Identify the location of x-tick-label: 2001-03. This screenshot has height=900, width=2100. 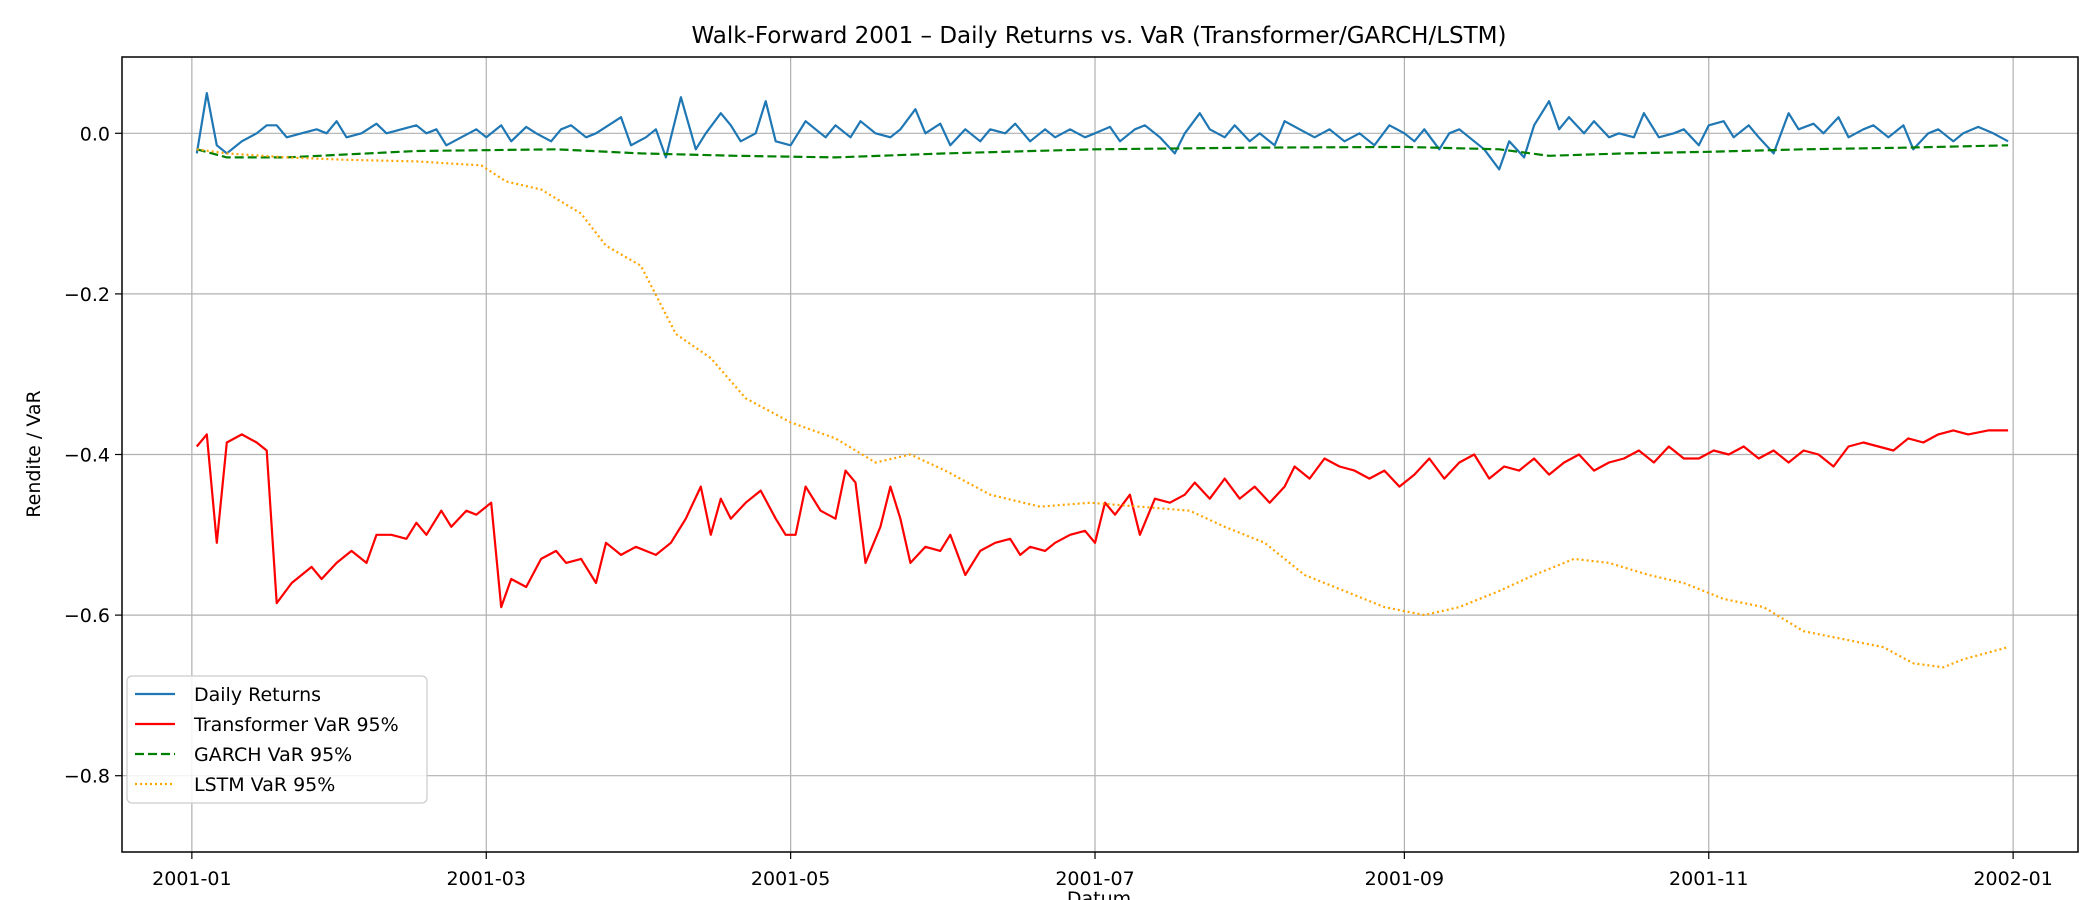
(486, 879).